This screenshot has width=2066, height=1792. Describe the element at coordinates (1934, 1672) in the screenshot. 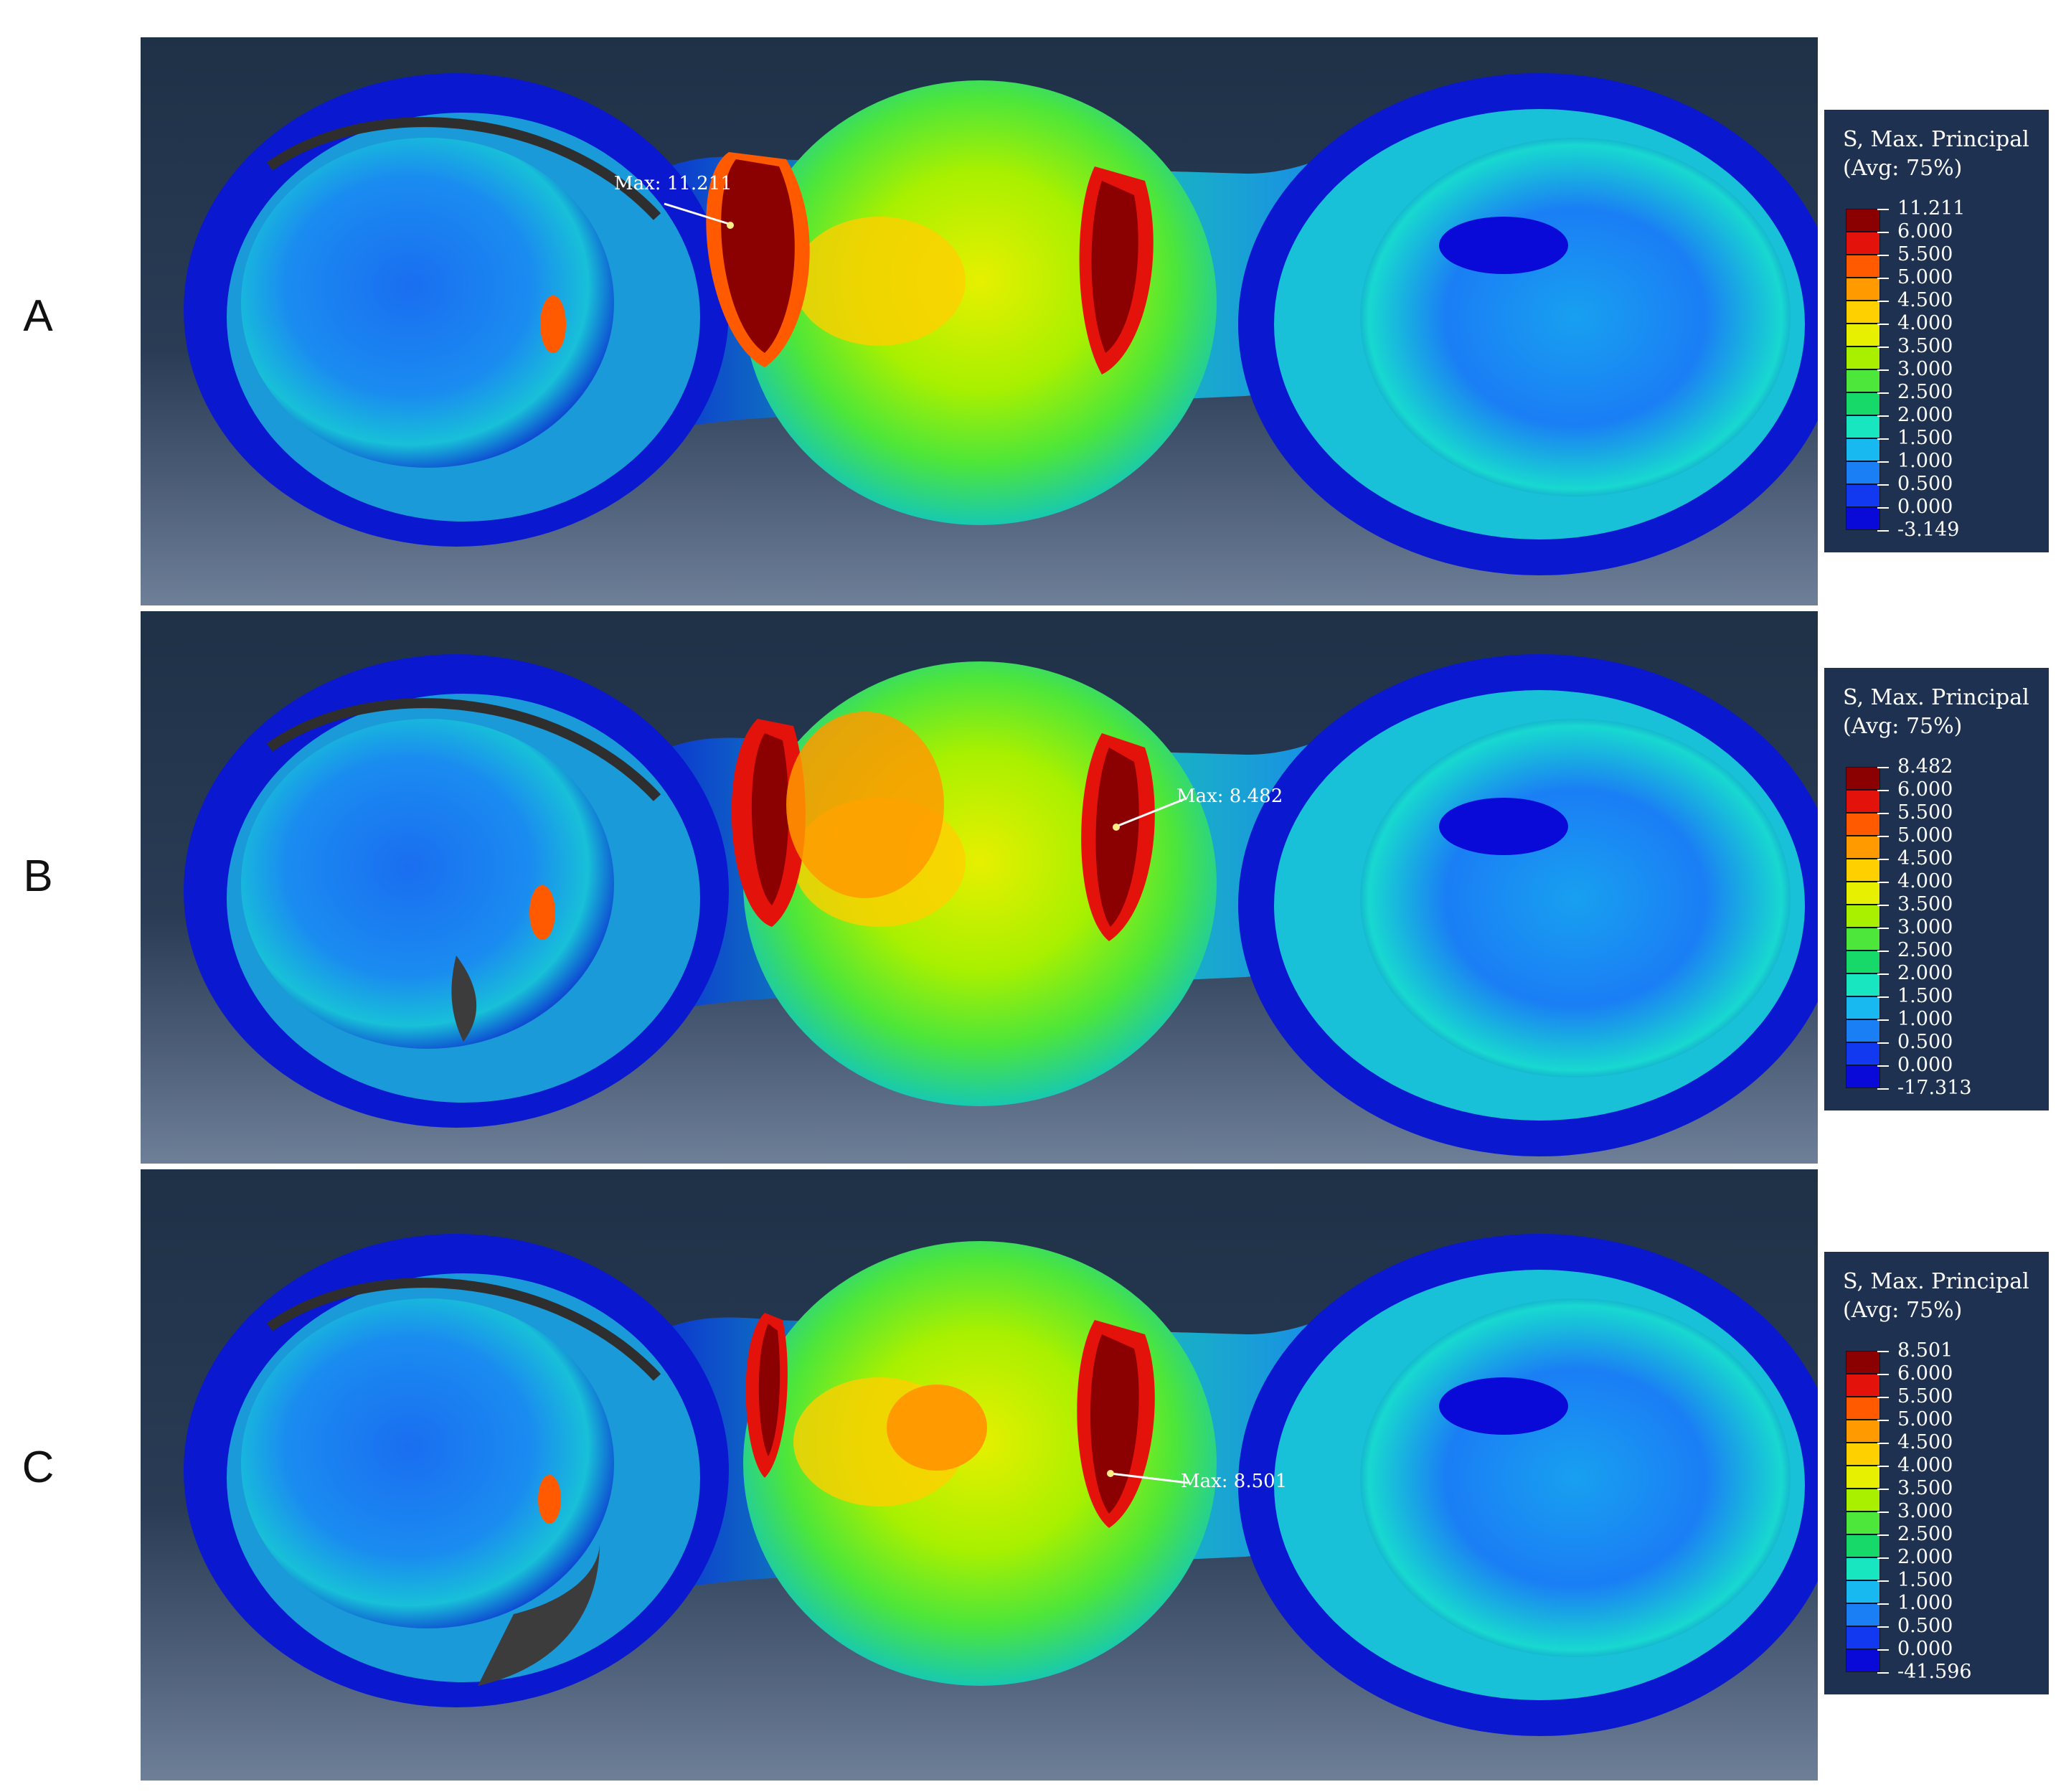

I see `legend-value: -41.596` at that location.